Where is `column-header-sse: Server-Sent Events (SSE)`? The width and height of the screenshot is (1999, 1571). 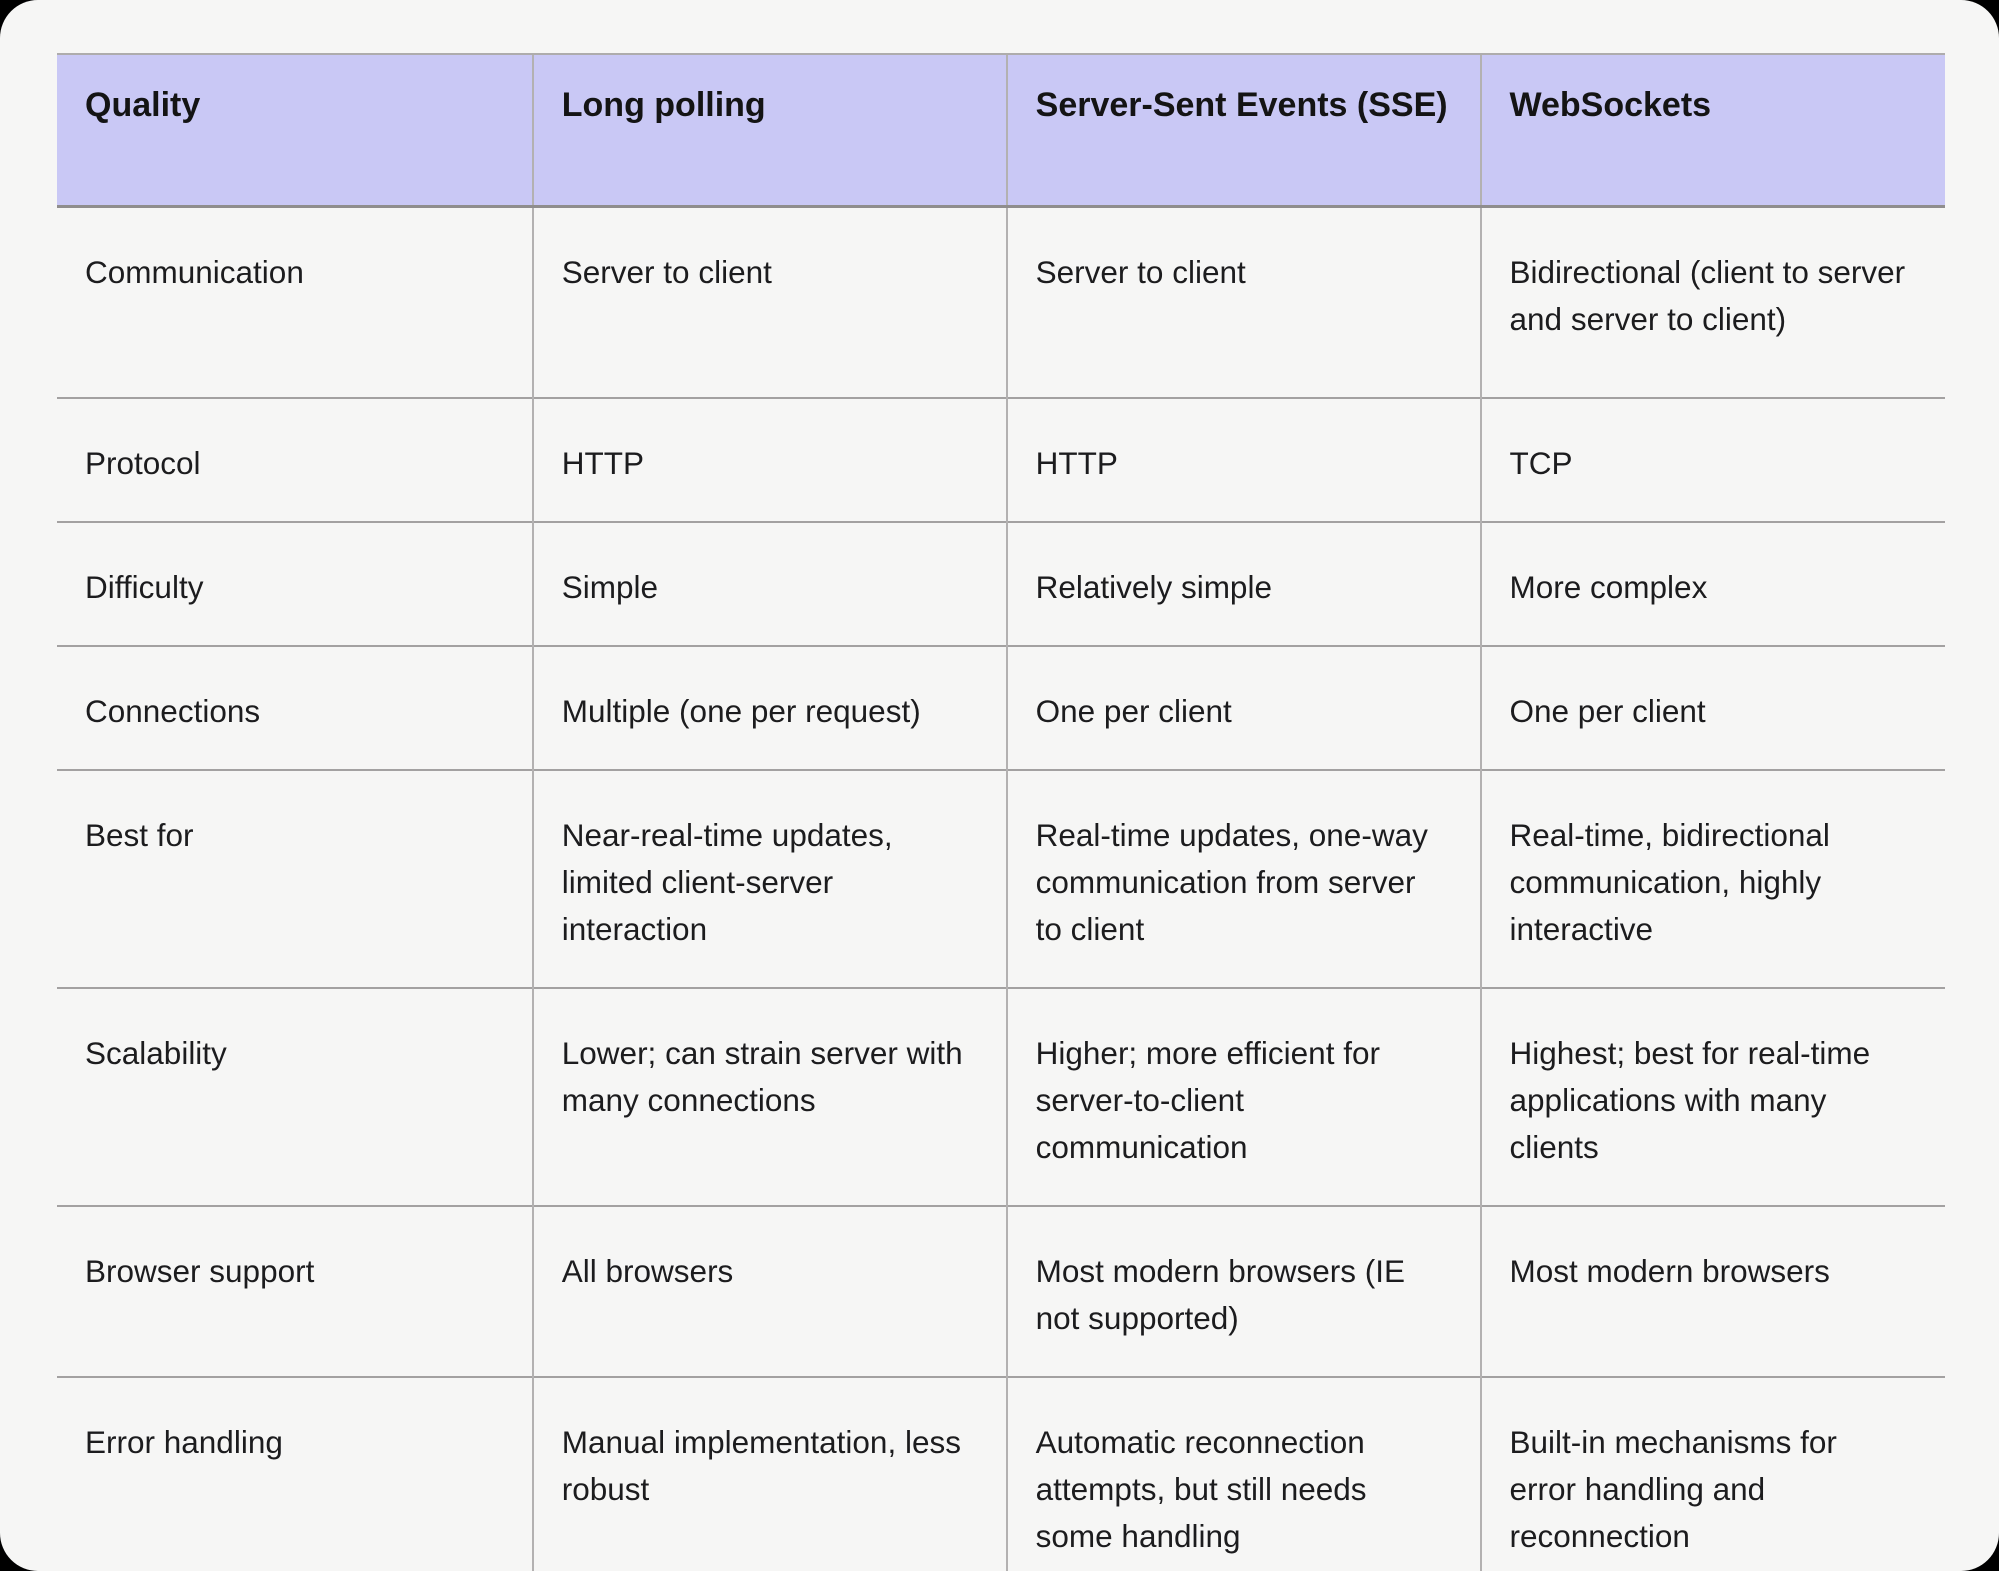
column-header-sse: Server-Sent Events (SSE) is located at coordinates (1243, 130).